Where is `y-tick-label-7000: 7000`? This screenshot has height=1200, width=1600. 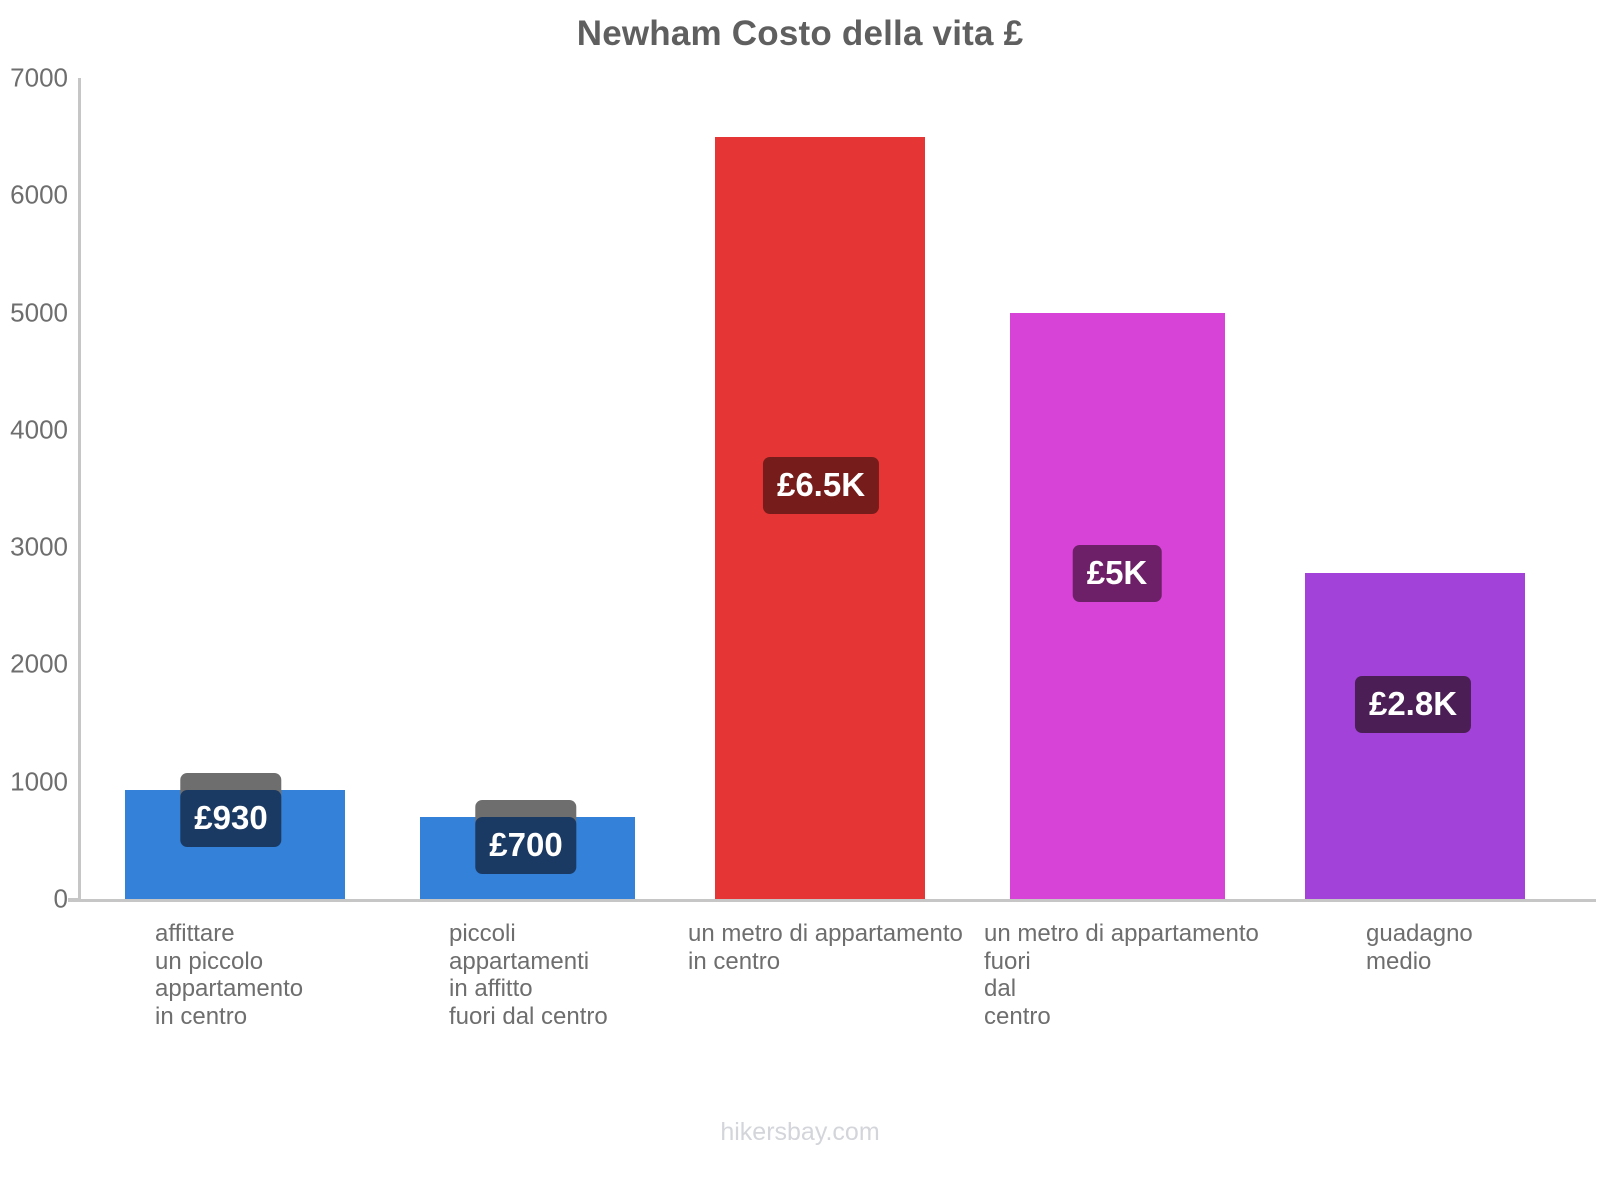
y-tick-label-7000: 7000 is located at coordinates (39, 77).